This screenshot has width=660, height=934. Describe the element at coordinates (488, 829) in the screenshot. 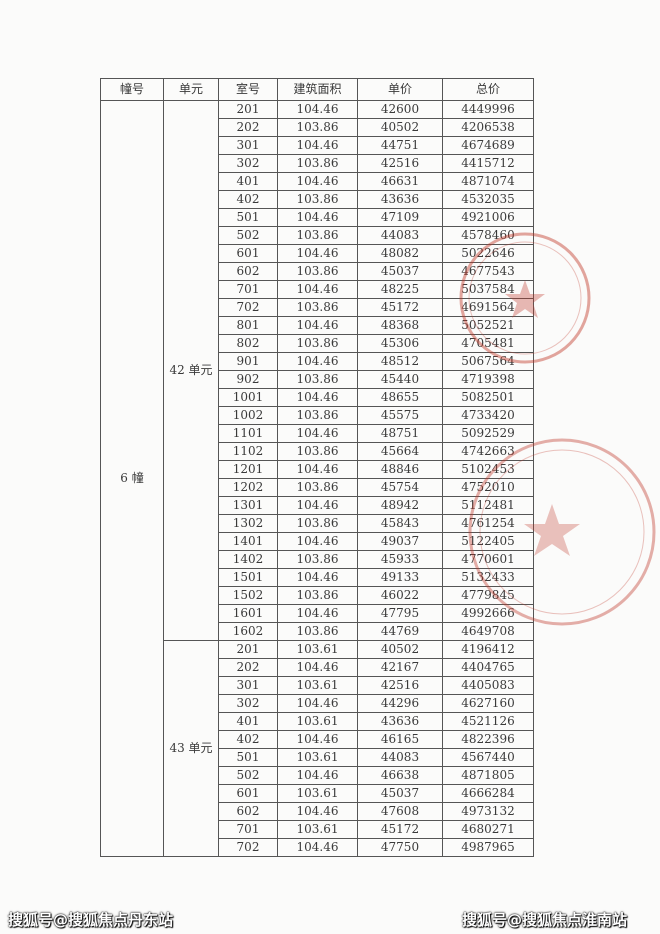

I see `total-price-cell: 4680271` at that location.